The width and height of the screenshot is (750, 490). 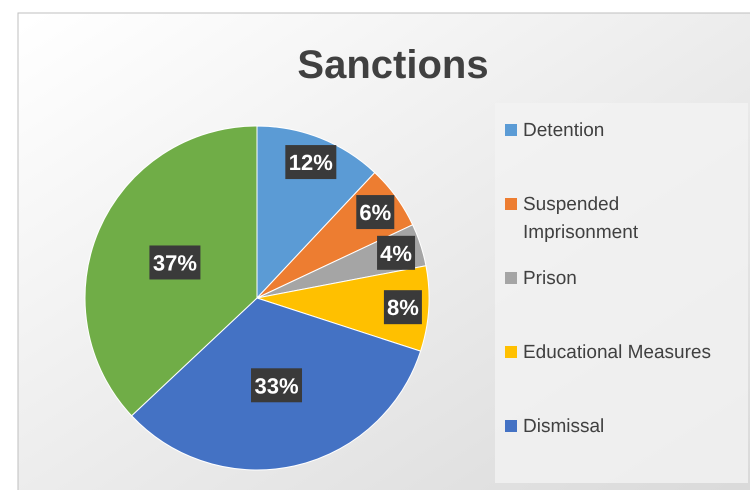 I want to click on legend-label: Dismissal, so click(x=563, y=426).